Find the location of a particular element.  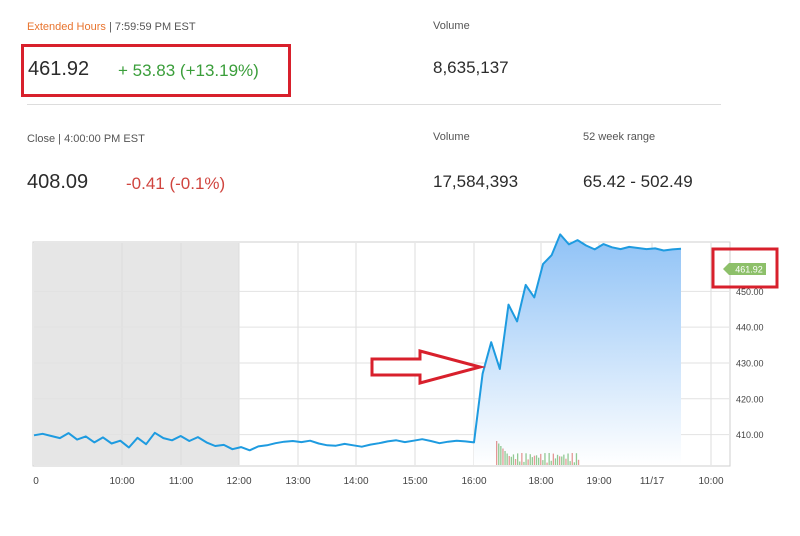

price-area is located at coordinates (577, 349).